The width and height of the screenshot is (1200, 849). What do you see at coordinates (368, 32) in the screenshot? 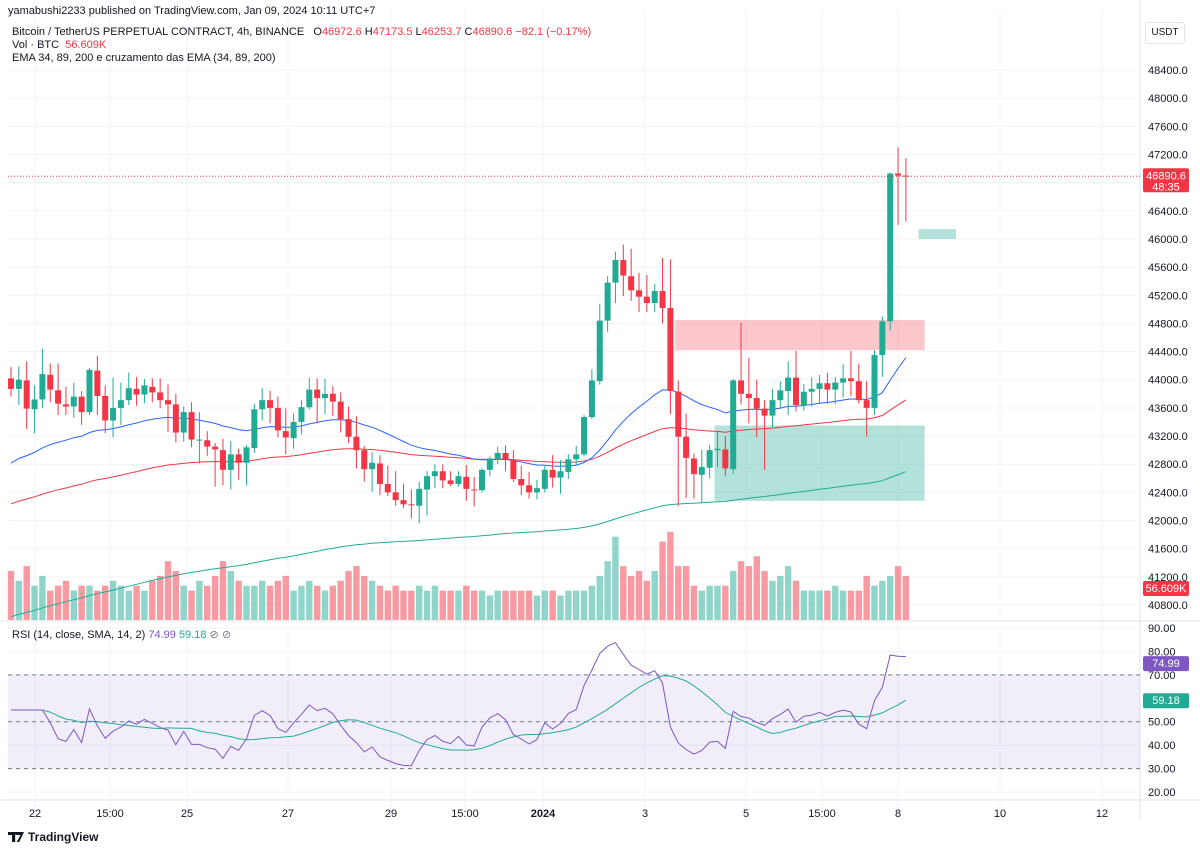
I see `ohlc-high-label: H` at bounding box center [368, 32].